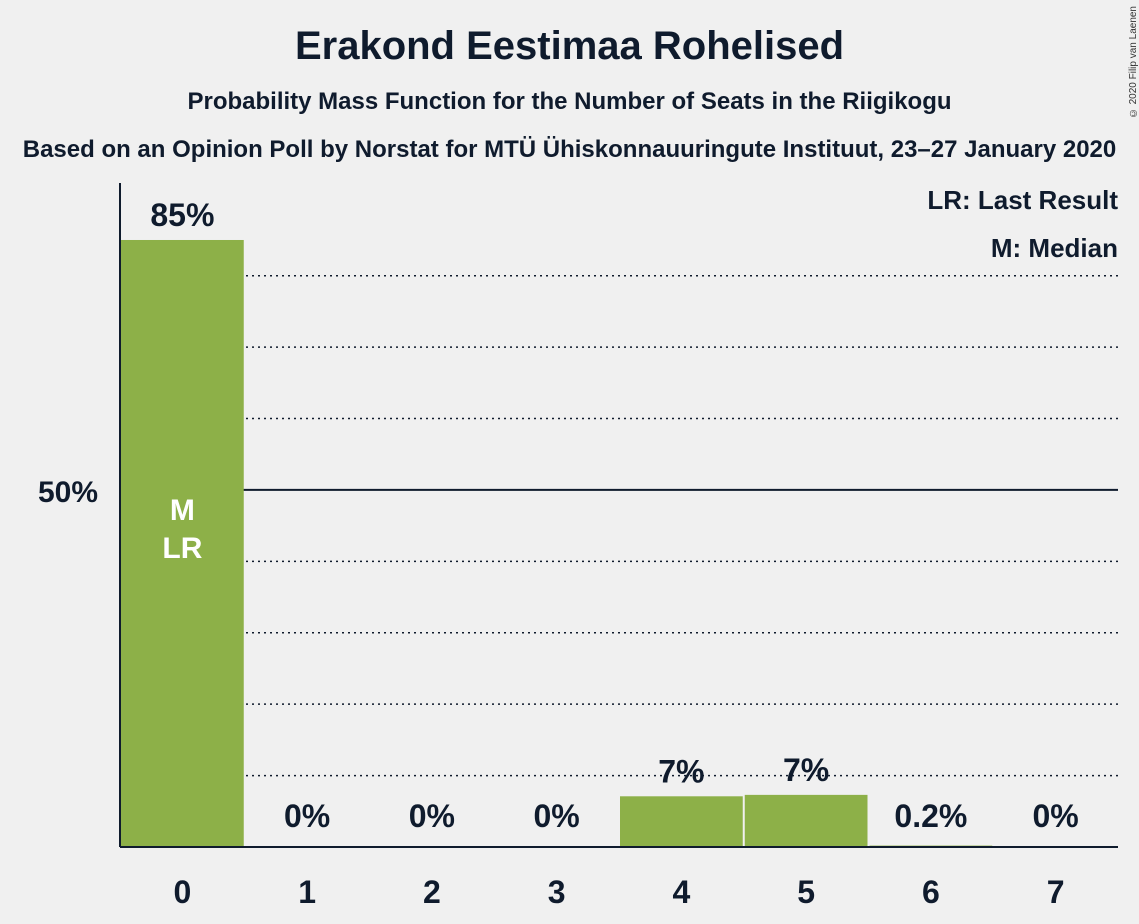 The width and height of the screenshot is (1139, 924). I want to click on x-tick-label: 7, so click(1056, 892).